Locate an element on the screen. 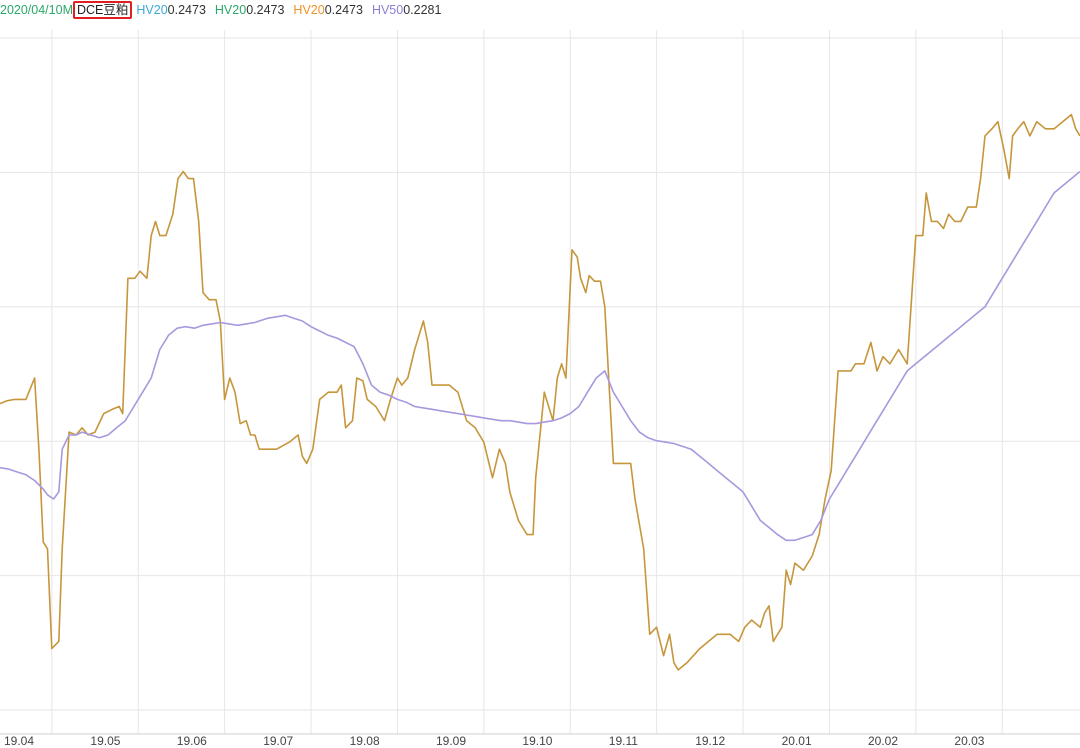  legend-item-label: HV50 is located at coordinates (387, 10).